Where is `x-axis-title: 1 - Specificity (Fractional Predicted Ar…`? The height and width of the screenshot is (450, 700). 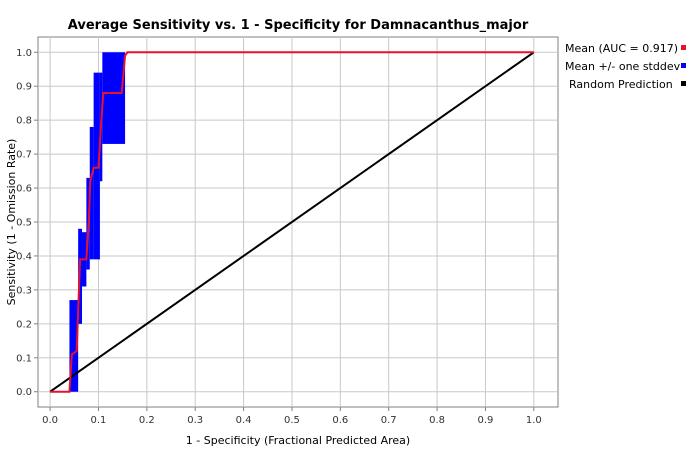
x-axis-title: 1 - Specificity (Fractional Predicted Ar… is located at coordinates (298, 440).